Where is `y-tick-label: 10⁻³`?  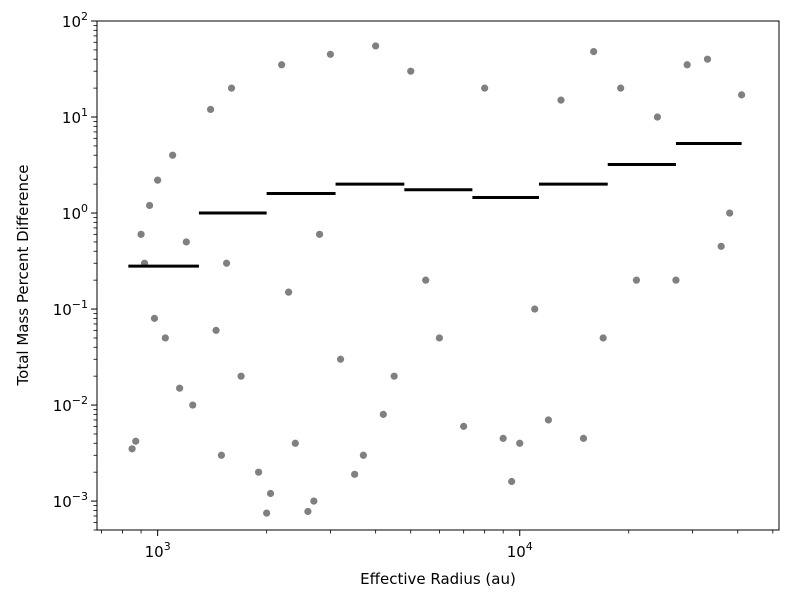 y-tick-label: 10⁻³ is located at coordinates (70, 500).